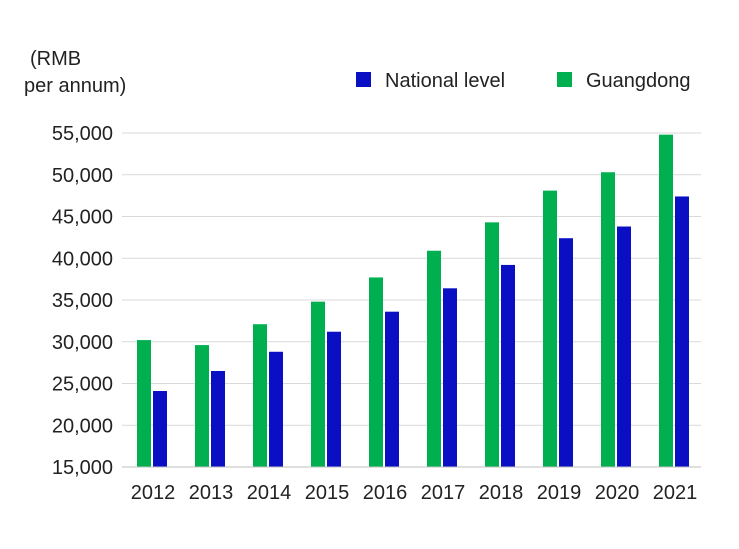 This screenshot has width=739, height=549. Describe the element at coordinates (566, 352) in the screenshot. I see `bar-national-level-2019` at that location.